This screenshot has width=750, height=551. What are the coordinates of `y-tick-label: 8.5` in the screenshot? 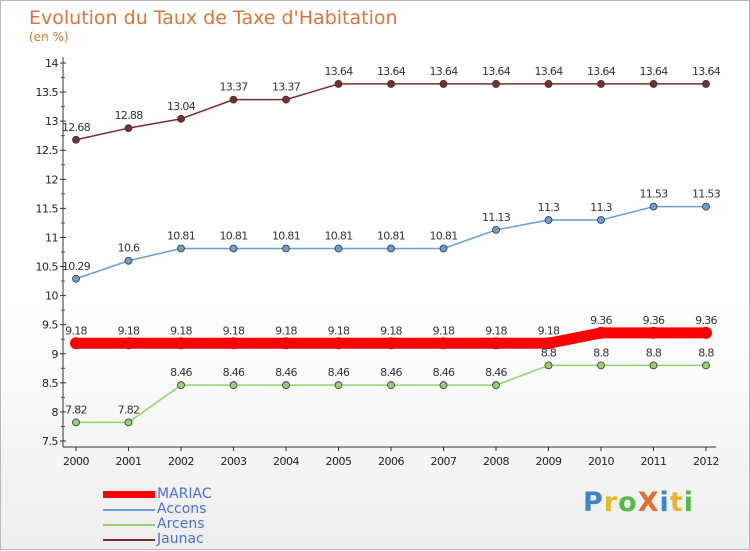 It's located at (50, 383).